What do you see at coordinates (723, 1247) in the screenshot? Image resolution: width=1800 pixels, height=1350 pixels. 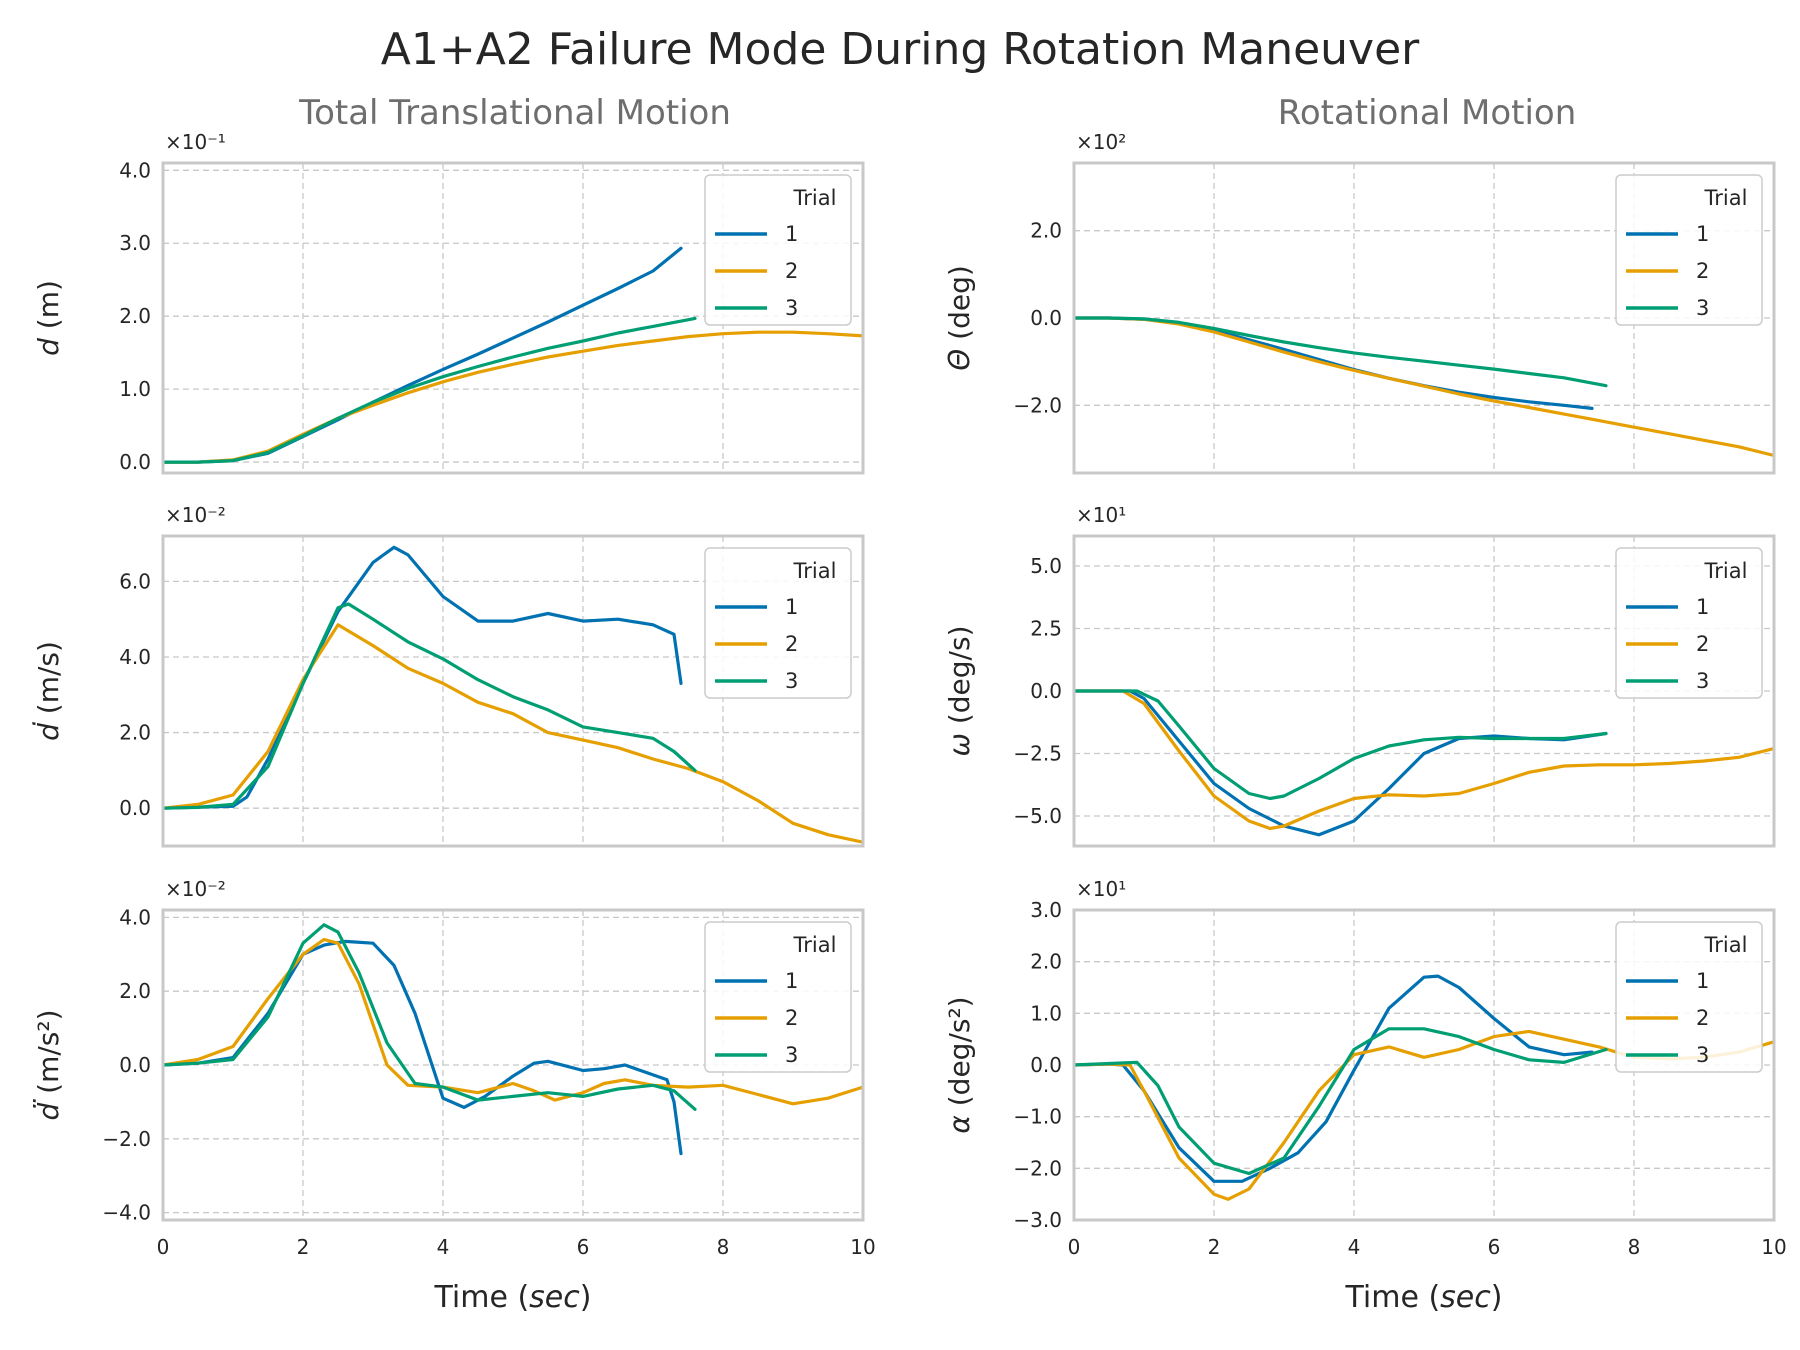 I see `x-tick-label: 8` at bounding box center [723, 1247].